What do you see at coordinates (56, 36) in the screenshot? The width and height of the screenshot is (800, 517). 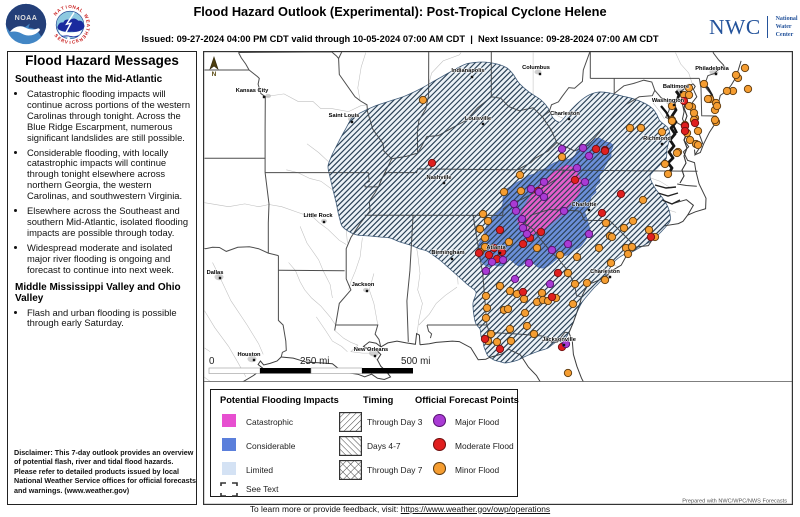 I see `svg-text: S` at bounding box center [56, 36].